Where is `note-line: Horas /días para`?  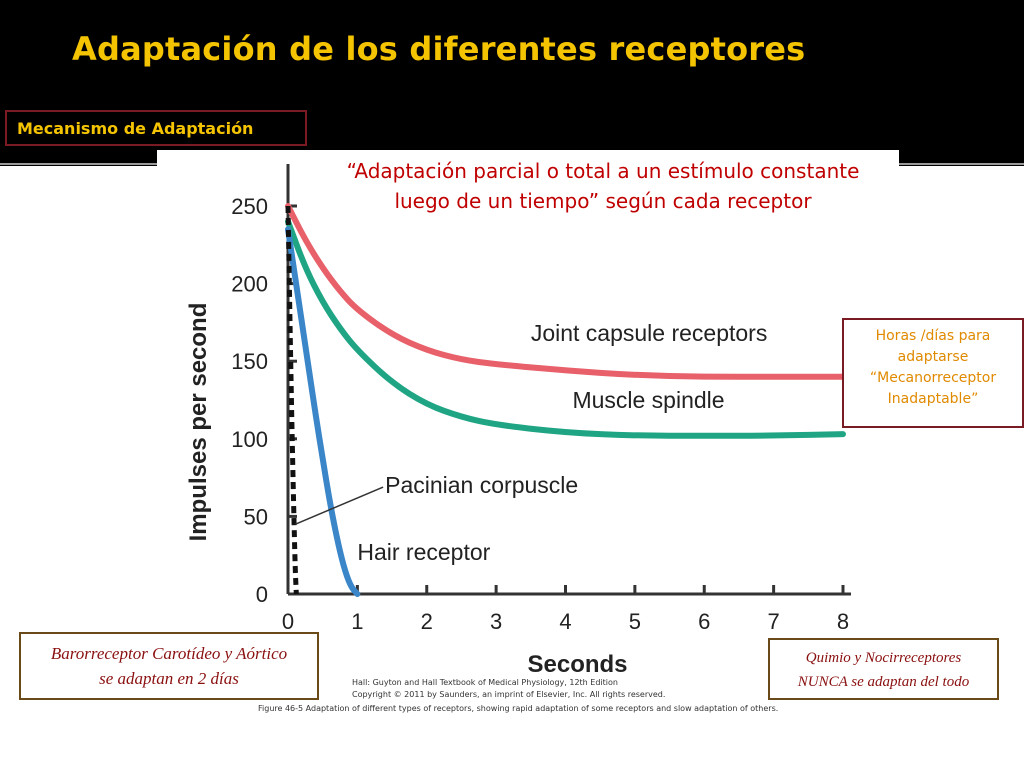 note-line: Horas /días para is located at coordinates (933, 336).